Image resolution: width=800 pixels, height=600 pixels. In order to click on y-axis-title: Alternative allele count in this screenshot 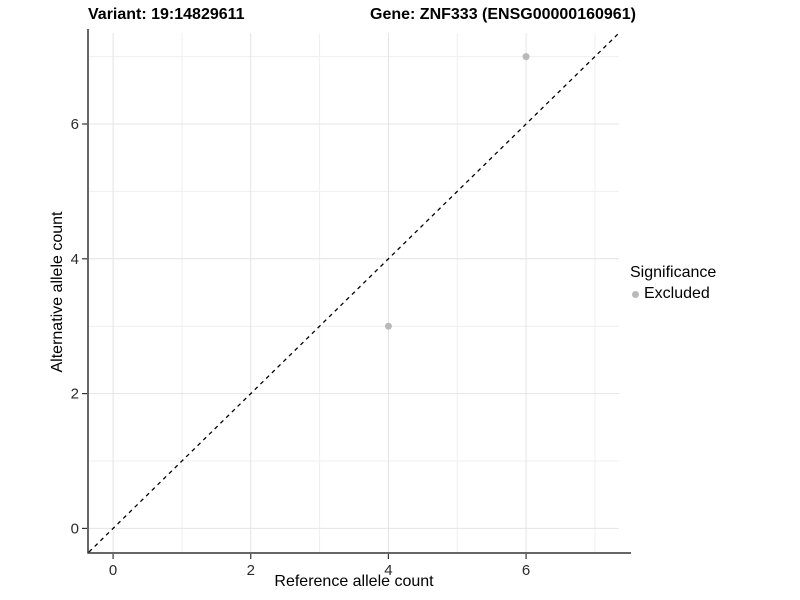, I will do `click(57, 292)`.